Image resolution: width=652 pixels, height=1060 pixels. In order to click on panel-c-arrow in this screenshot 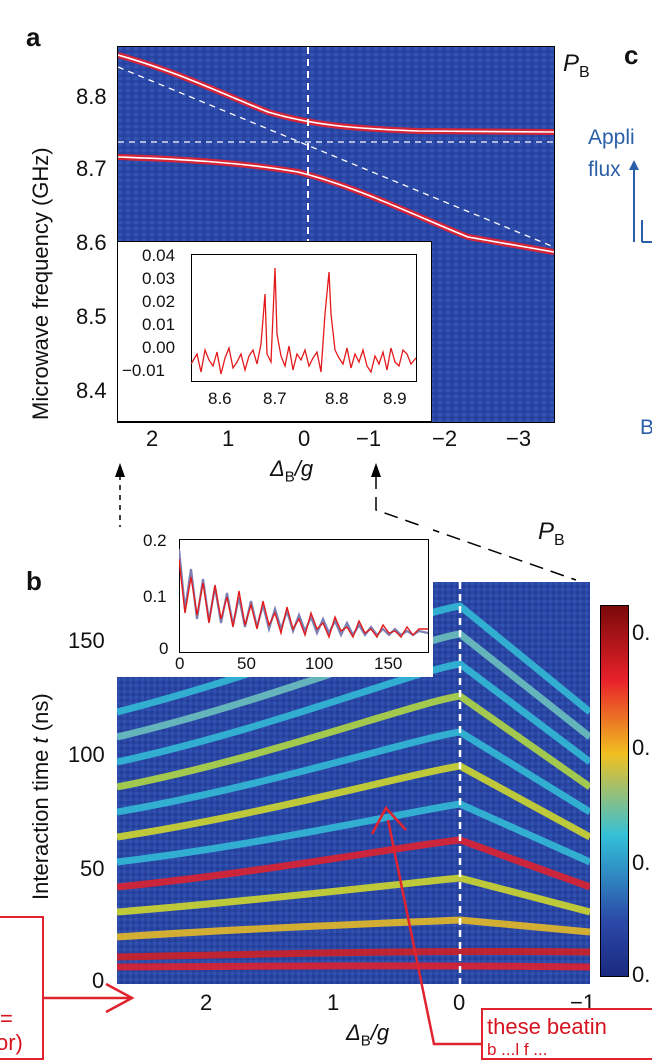, I will do `click(640, 201)`.